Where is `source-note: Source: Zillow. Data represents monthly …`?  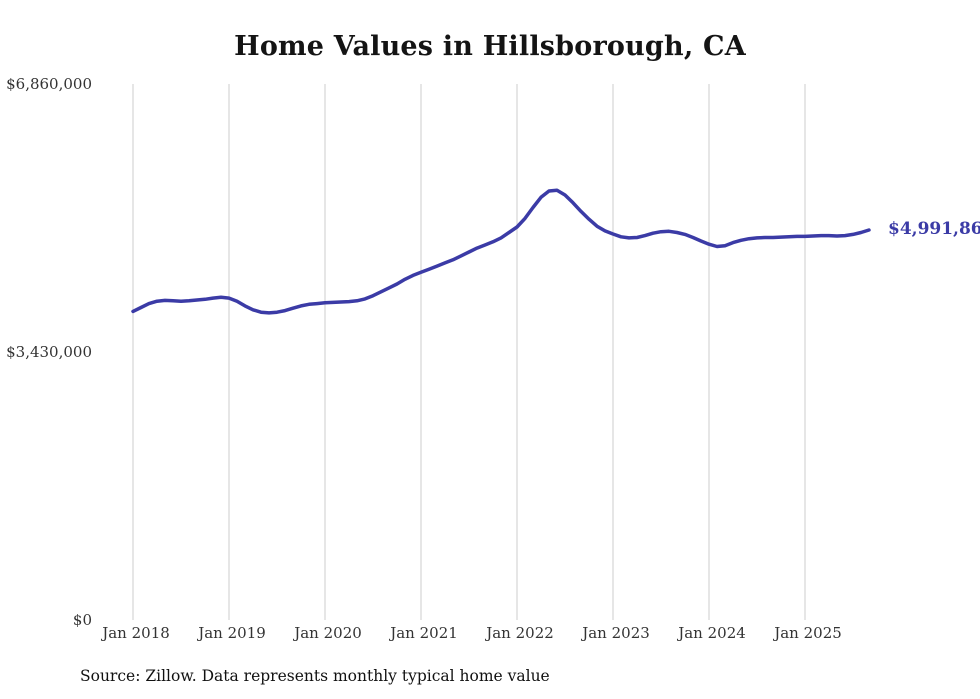
source-note: Source: Zillow. Data represents monthly … is located at coordinates (315, 676).